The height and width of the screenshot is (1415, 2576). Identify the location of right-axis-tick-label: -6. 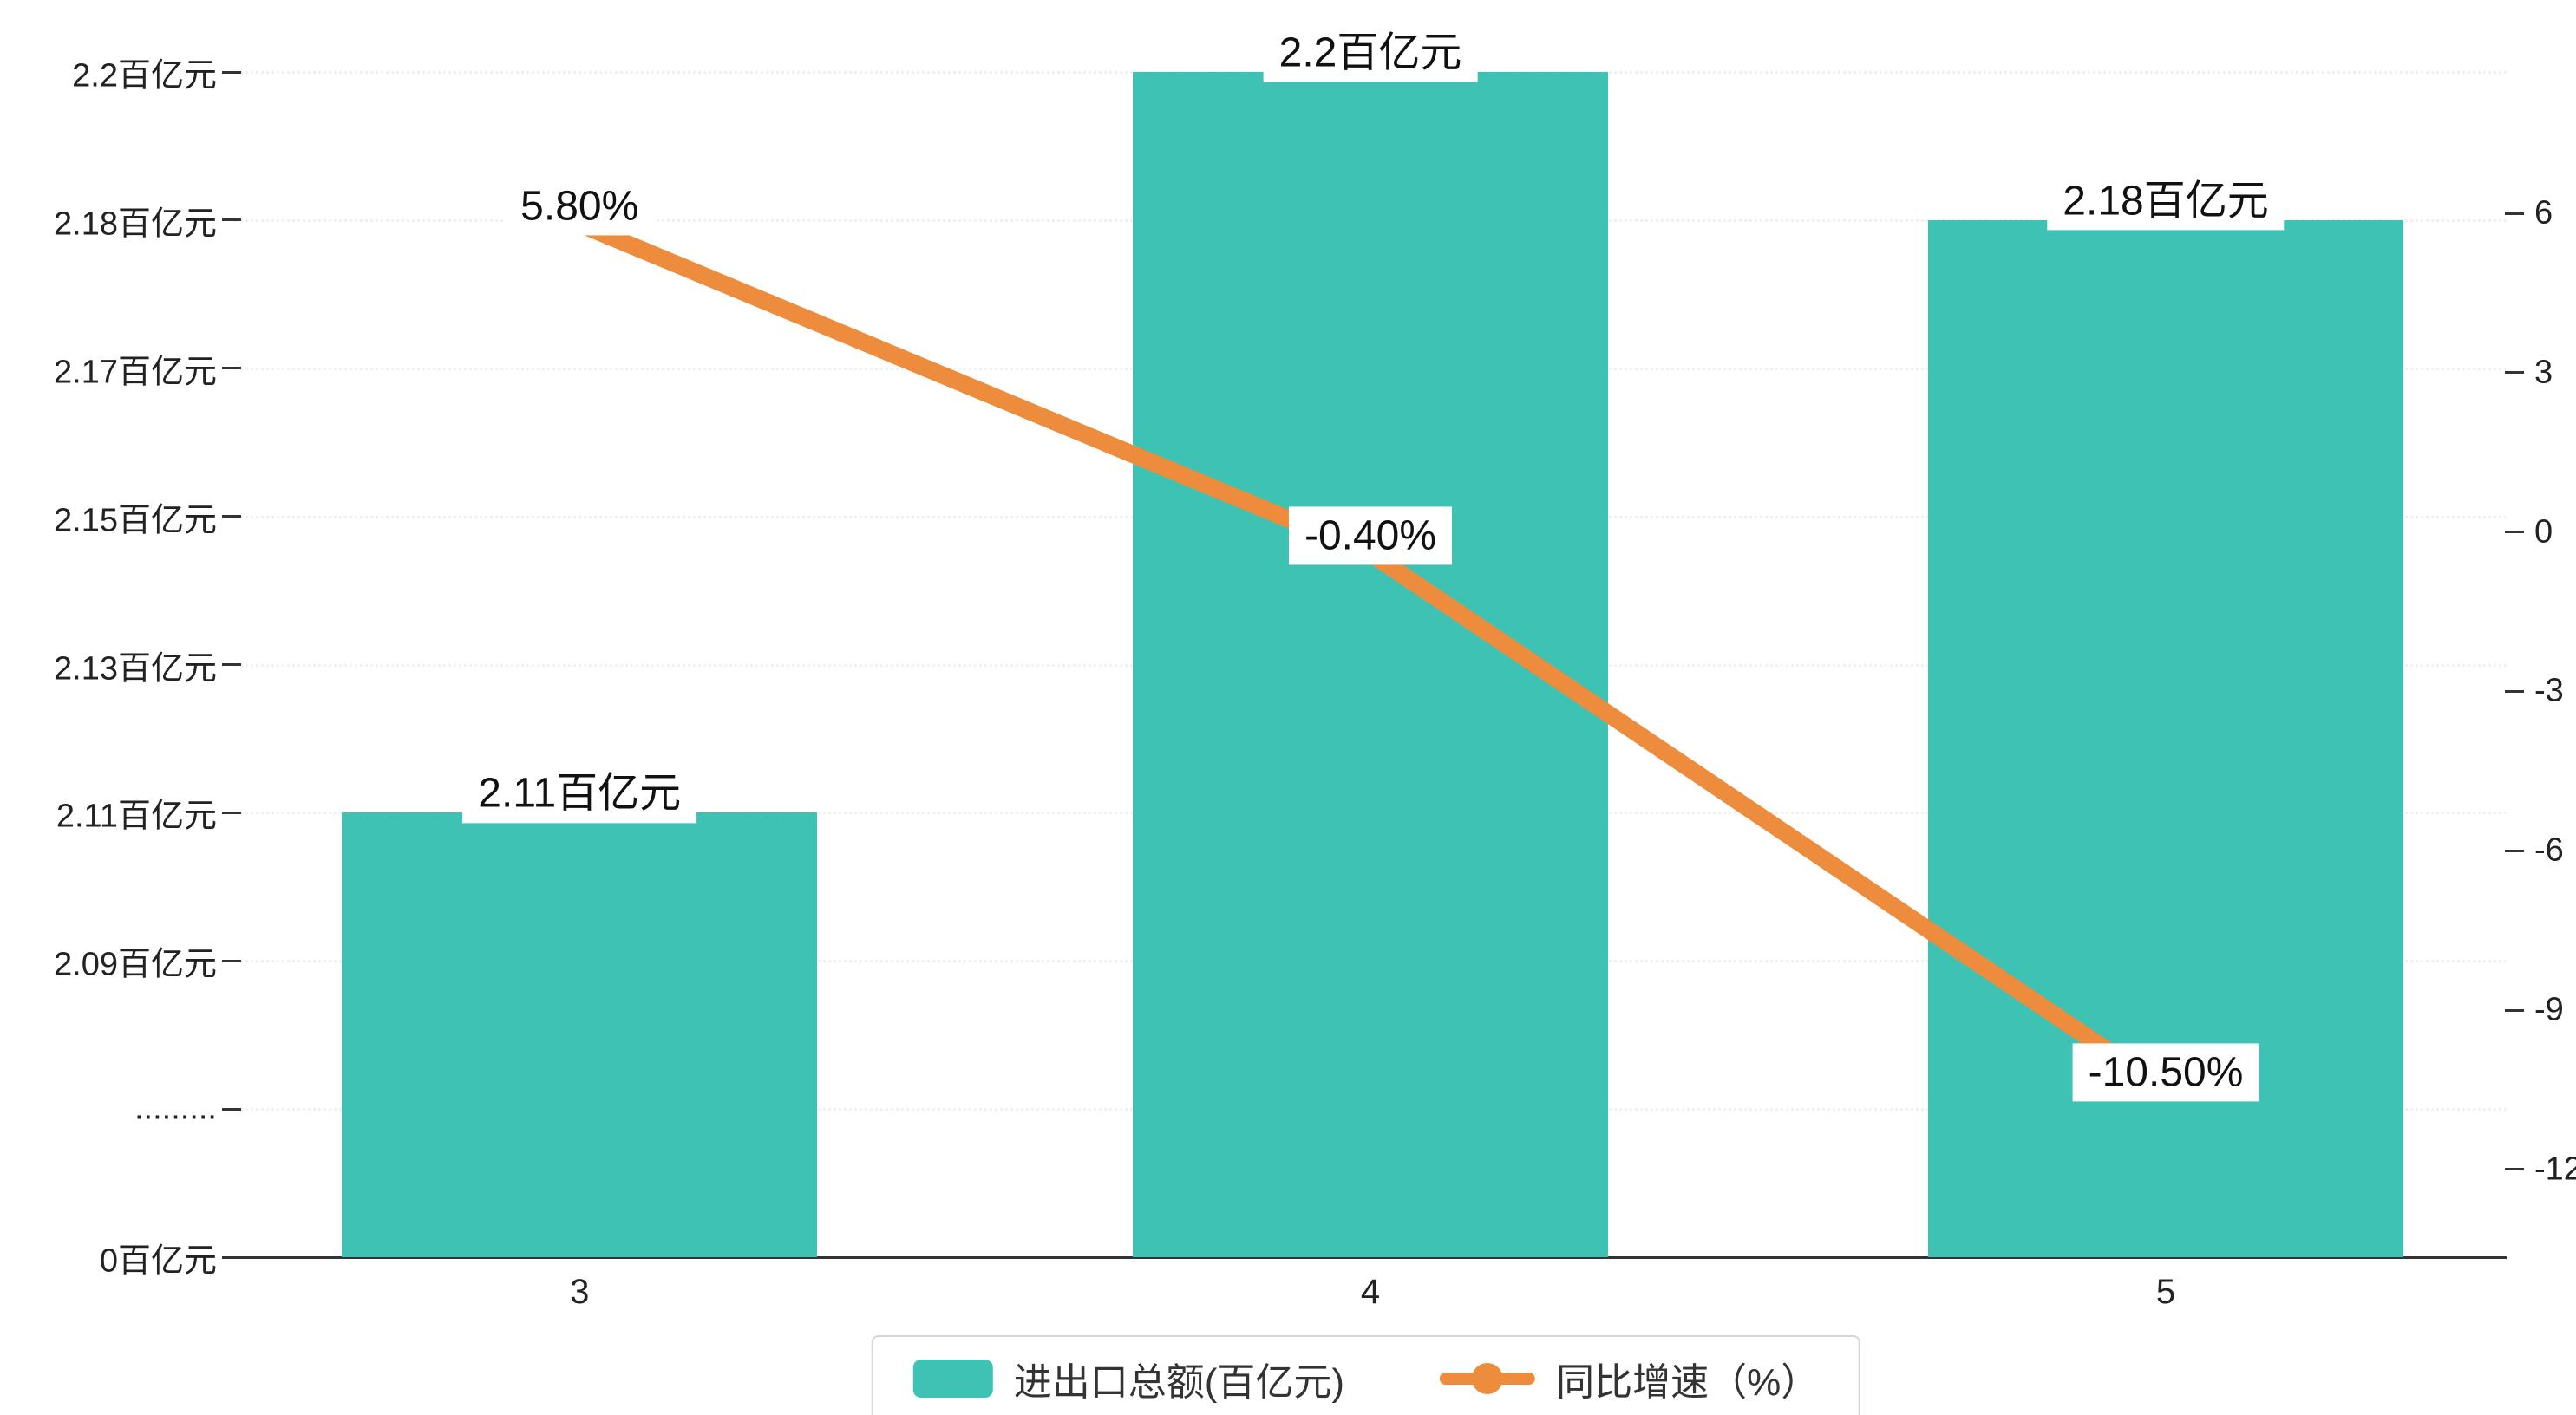
(2549, 850).